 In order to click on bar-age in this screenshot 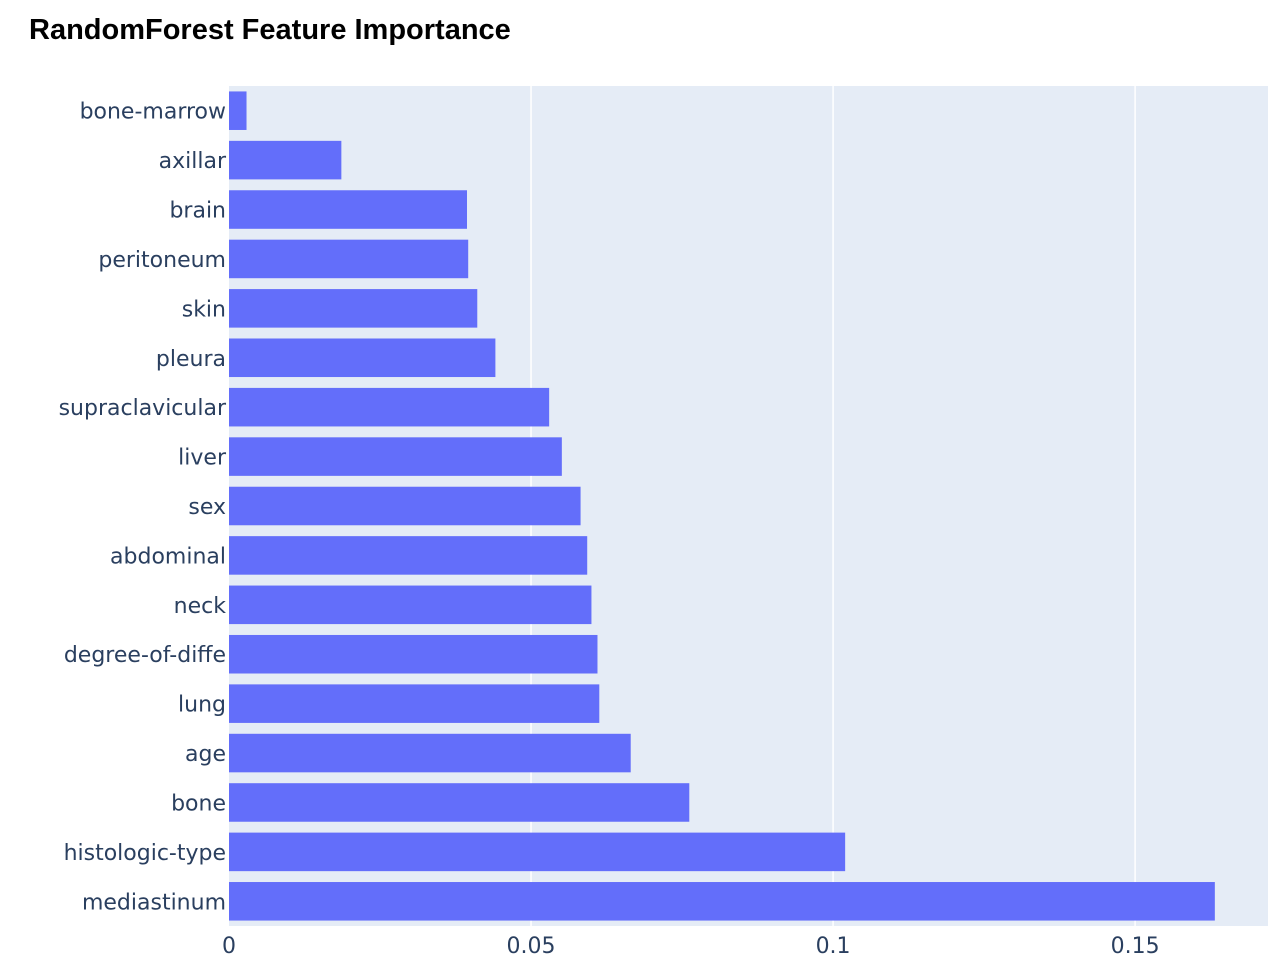, I will do `click(430, 753)`.